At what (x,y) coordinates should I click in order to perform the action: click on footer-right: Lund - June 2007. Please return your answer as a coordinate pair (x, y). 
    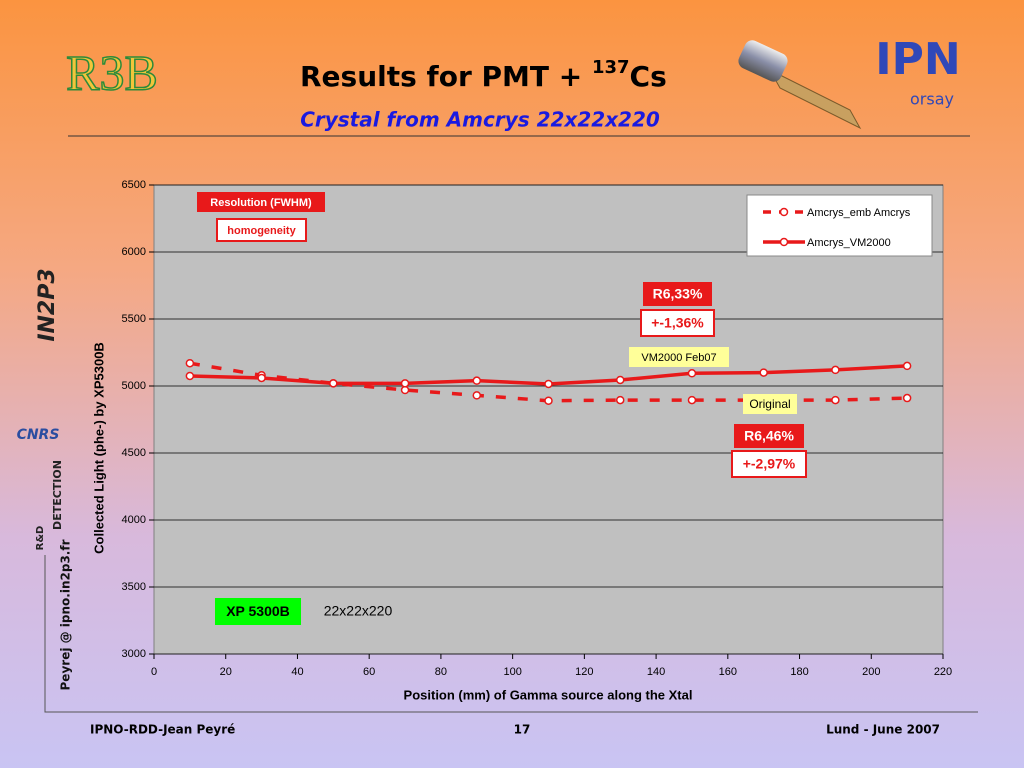
    Looking at the image, I should click on (883, 730).